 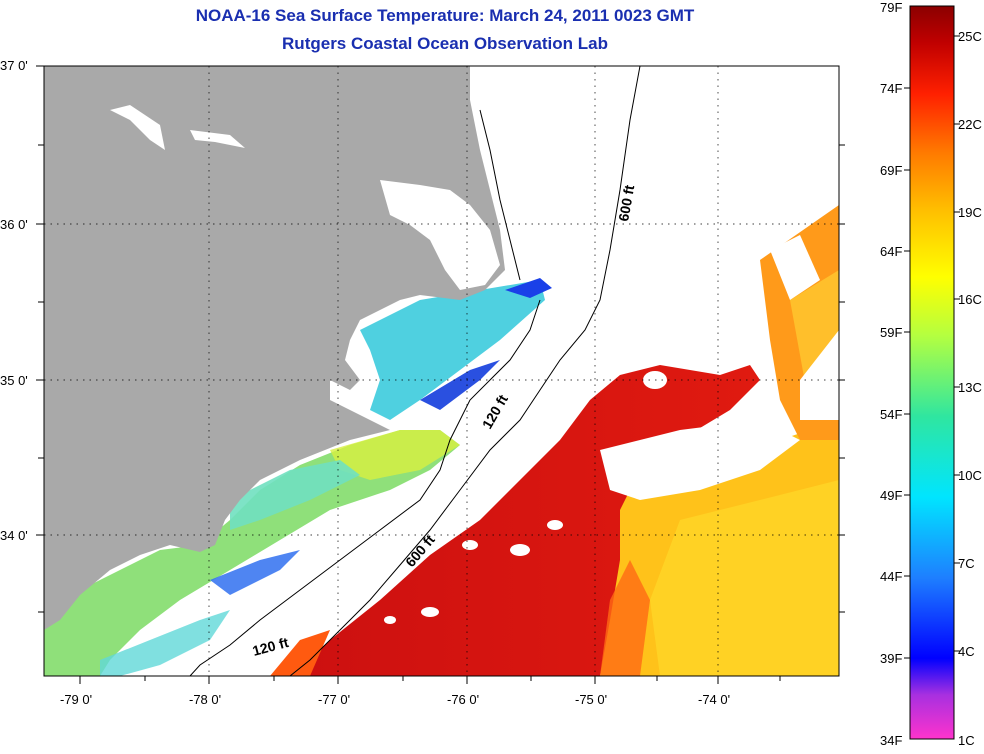 What do you see at coordinates (891, 576) in the screenshot?
I see `cb-f-44: 44F` at bounding box center [891, 576].